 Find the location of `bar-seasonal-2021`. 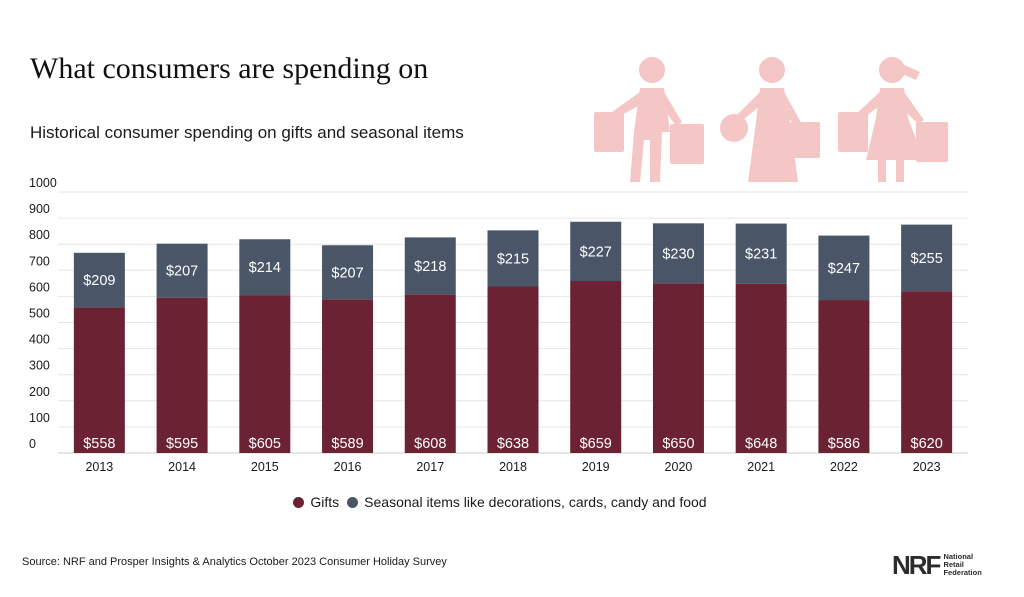

bar-seasonal-2021 is located at coordinates (761, 253).